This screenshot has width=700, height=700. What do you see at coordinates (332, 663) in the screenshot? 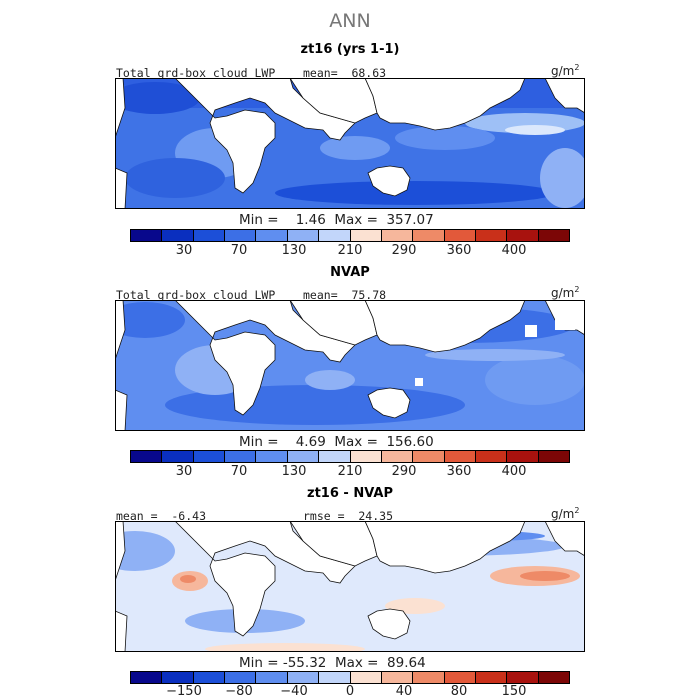
I see `min-max-readout: Min = -55.32 Max = 89.64` at bounding box center [332, 663].